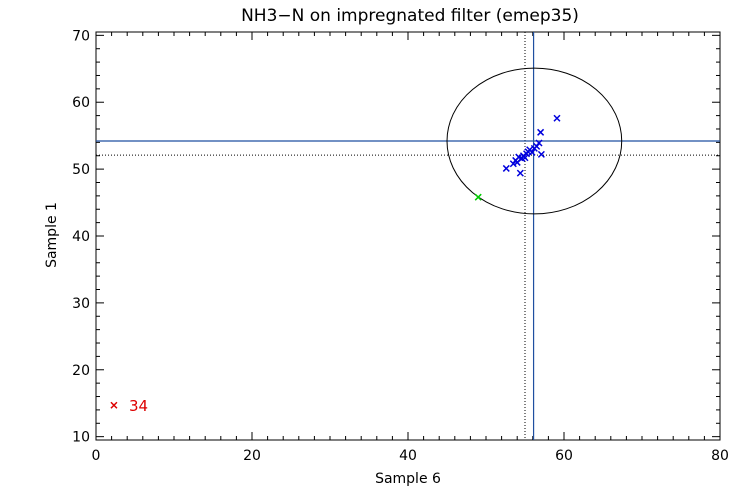 The image size is (750, 500). Describe the element at coordinates (408, 479) in the screenshot. I see `x-axis-label: Sample 6` at that location.